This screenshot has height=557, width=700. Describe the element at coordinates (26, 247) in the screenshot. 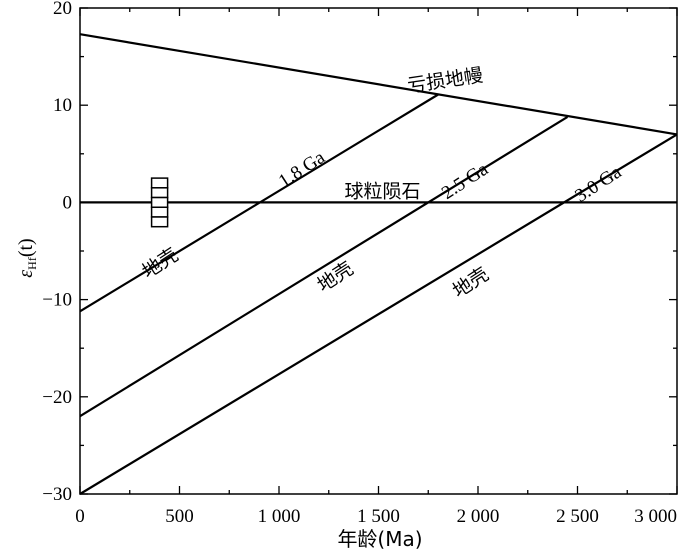

I see `y-axis-title-paren: (t)` at that location.